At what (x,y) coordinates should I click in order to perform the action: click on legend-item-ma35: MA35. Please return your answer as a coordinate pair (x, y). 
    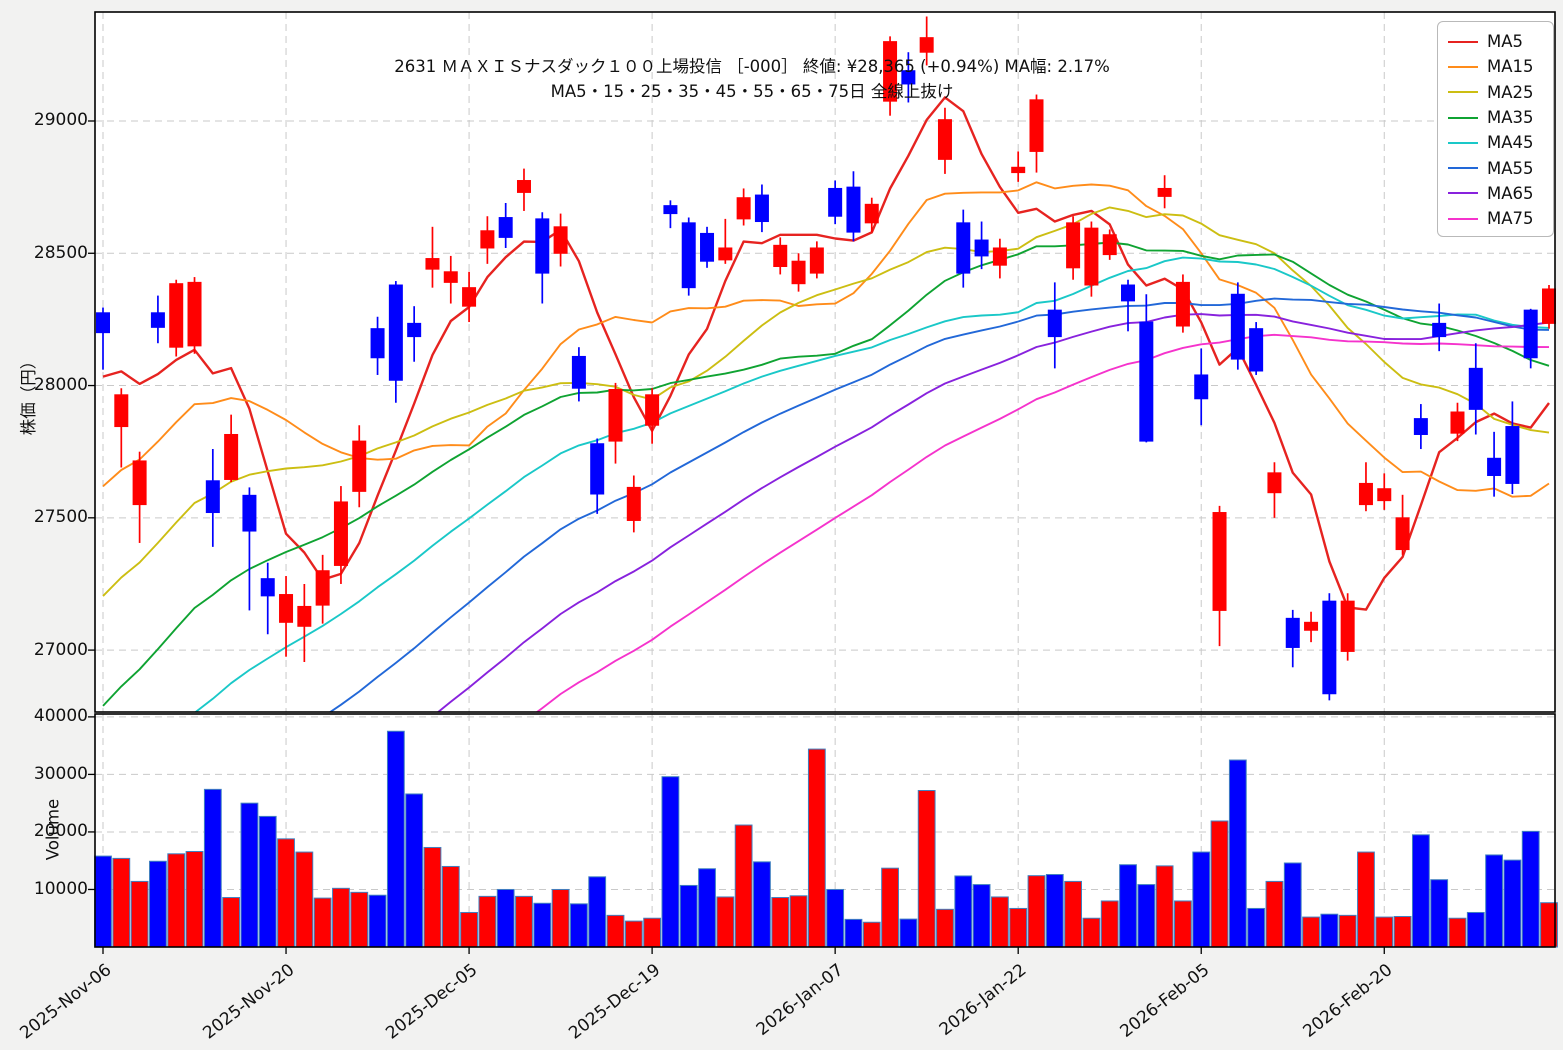
    Looking at the image, I should click on (1495, 117).